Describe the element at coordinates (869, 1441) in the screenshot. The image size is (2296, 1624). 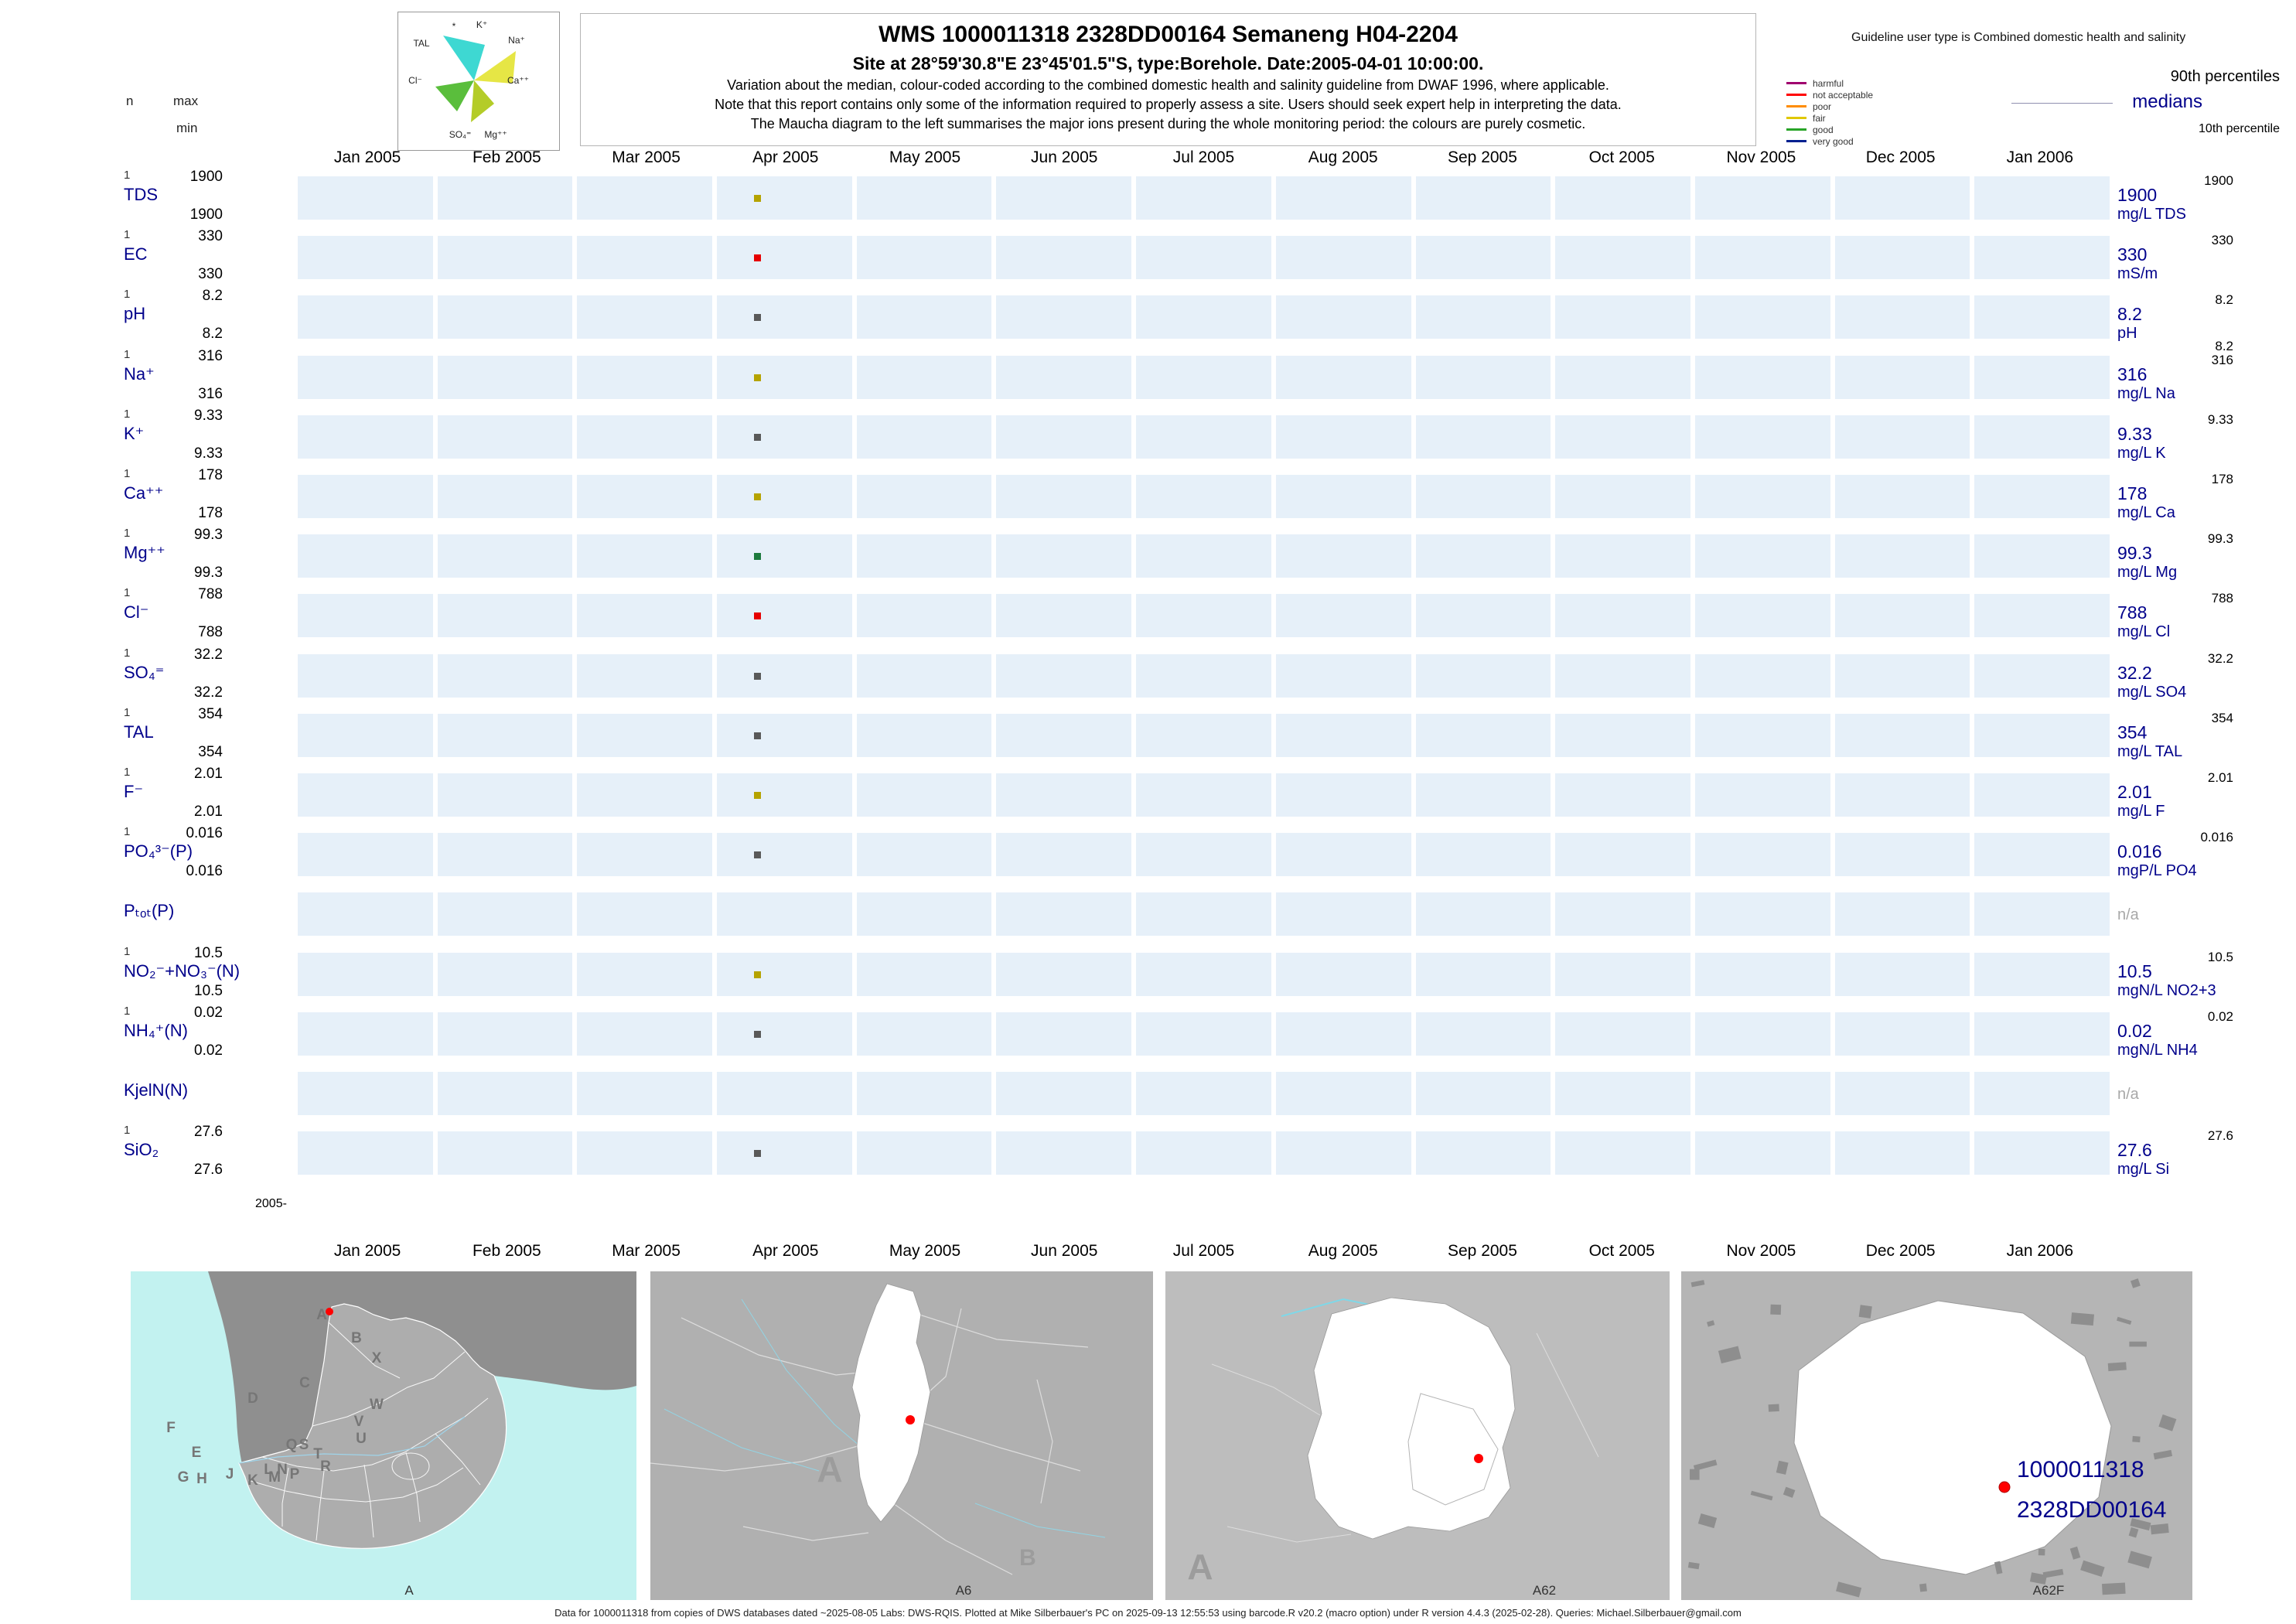
I see `catchment-boundaries` at that location.